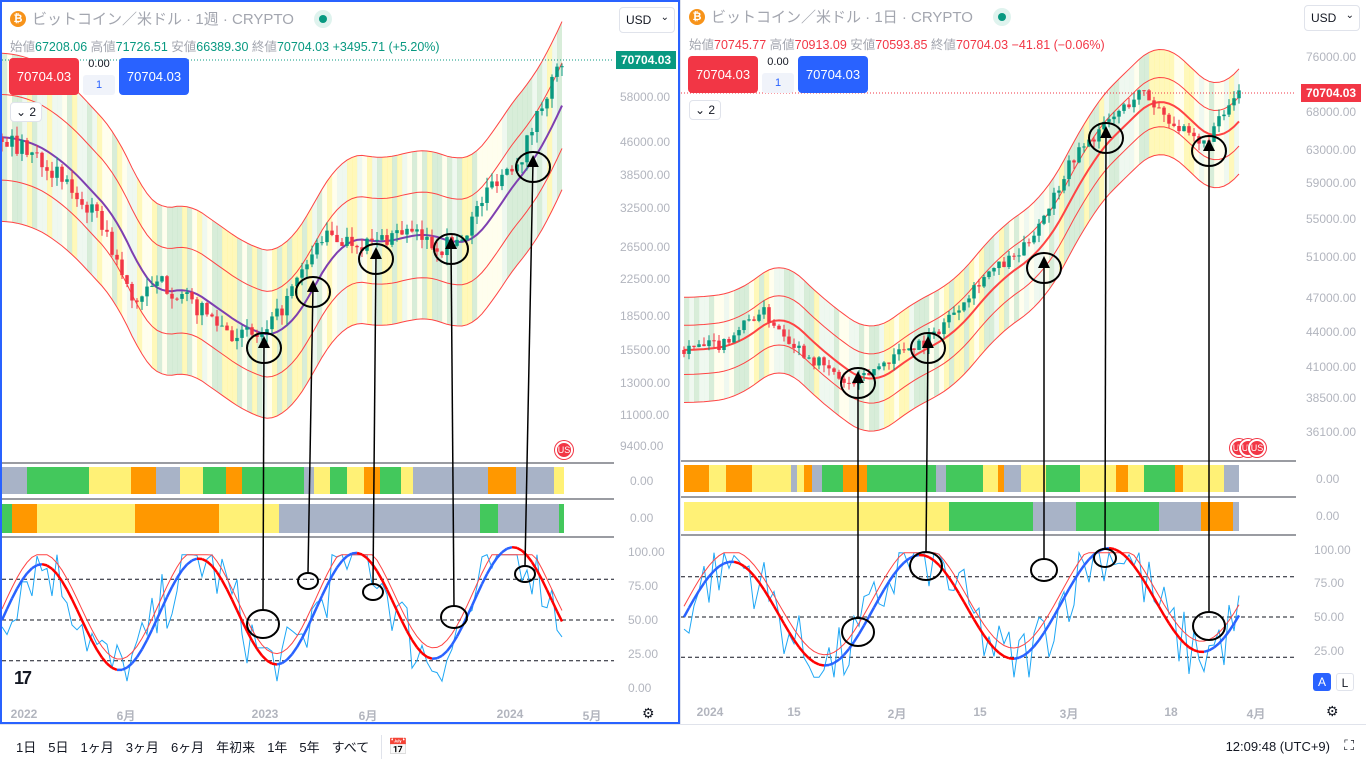 This screenshot has height=768, width=1366. I want to click on range-button: 3ヶ月, so click(142, 747).